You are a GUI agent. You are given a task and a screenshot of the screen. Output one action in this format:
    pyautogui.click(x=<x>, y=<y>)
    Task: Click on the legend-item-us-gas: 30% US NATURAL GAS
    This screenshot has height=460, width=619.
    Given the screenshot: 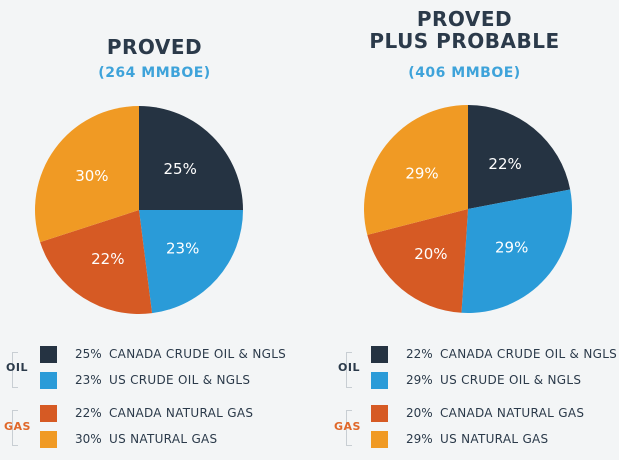 What is the action you would take?
    pyautogui.click(x=128, y=439)
    